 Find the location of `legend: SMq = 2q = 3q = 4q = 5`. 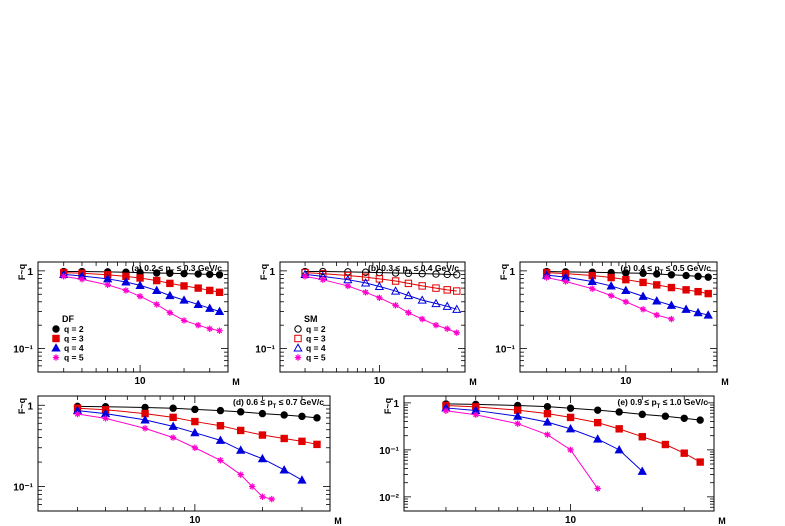

legend: SMq = 2q = 3q = 4q = 5 is located at coordinates (309, 338).